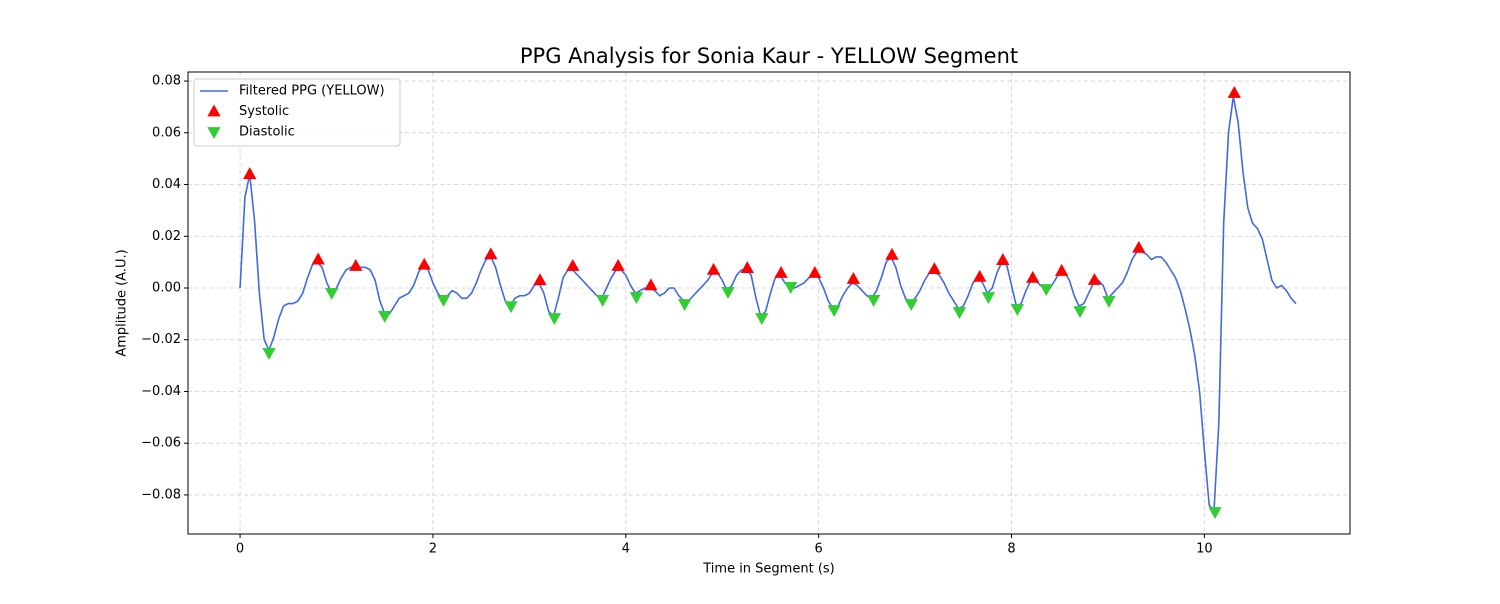 Image resolution: width=1500 pixels, height=604 pixels. What do you see at coordinates (240, 549) in the screenshot?
I see `x-tick-label: 0` at bounding box center [240, 549].